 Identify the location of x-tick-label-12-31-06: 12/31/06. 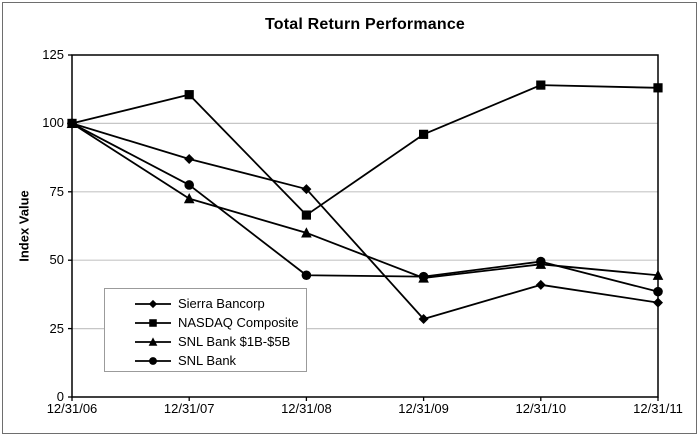
(72, 408).